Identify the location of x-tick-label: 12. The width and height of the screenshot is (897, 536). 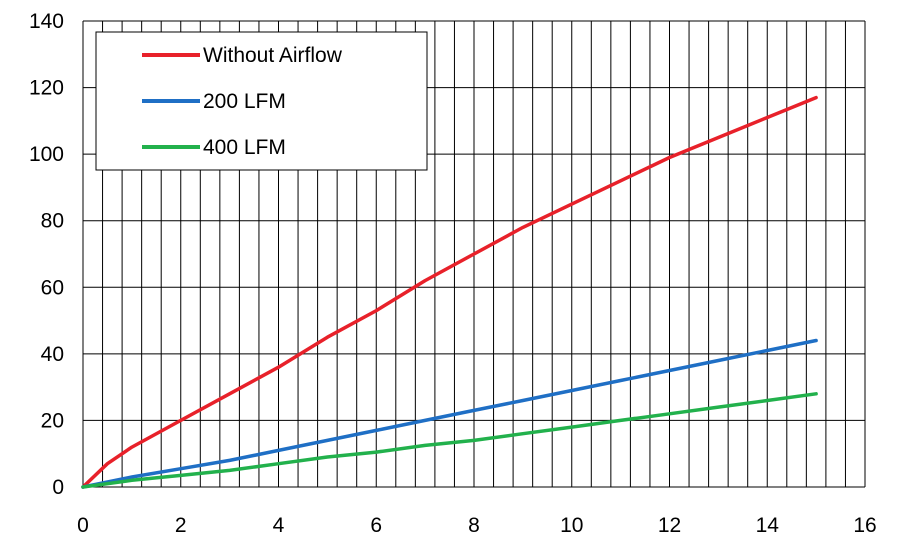
(669, 525).